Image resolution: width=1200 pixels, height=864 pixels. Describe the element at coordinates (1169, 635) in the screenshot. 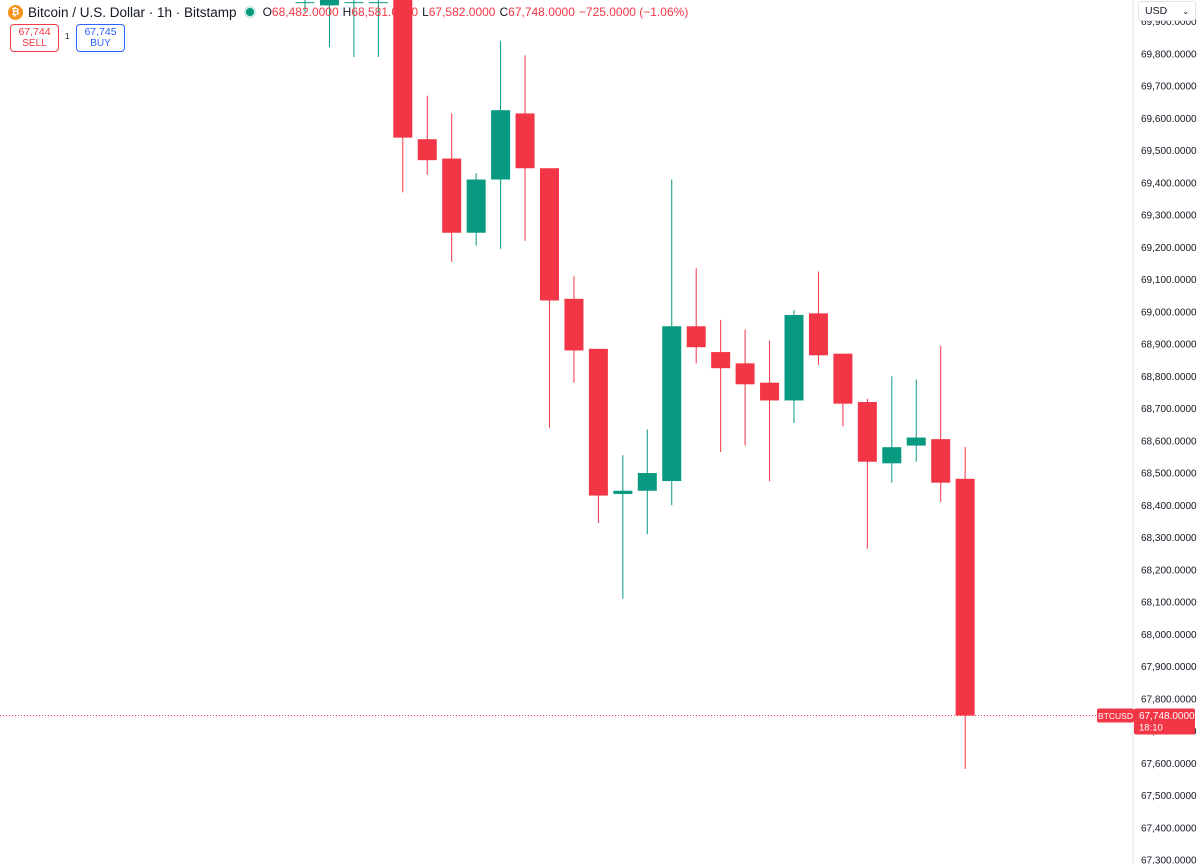

I see `price-axis-tick-label: 68,000.0000` at that location.